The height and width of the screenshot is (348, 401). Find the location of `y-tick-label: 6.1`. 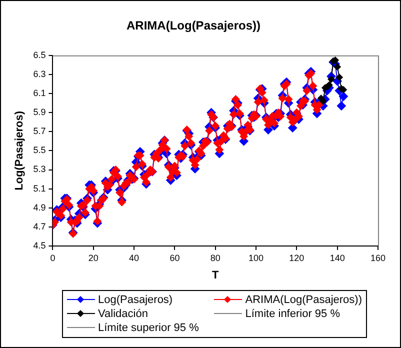

y-tick-label: 6.1 is located at coordinates (39, 93).